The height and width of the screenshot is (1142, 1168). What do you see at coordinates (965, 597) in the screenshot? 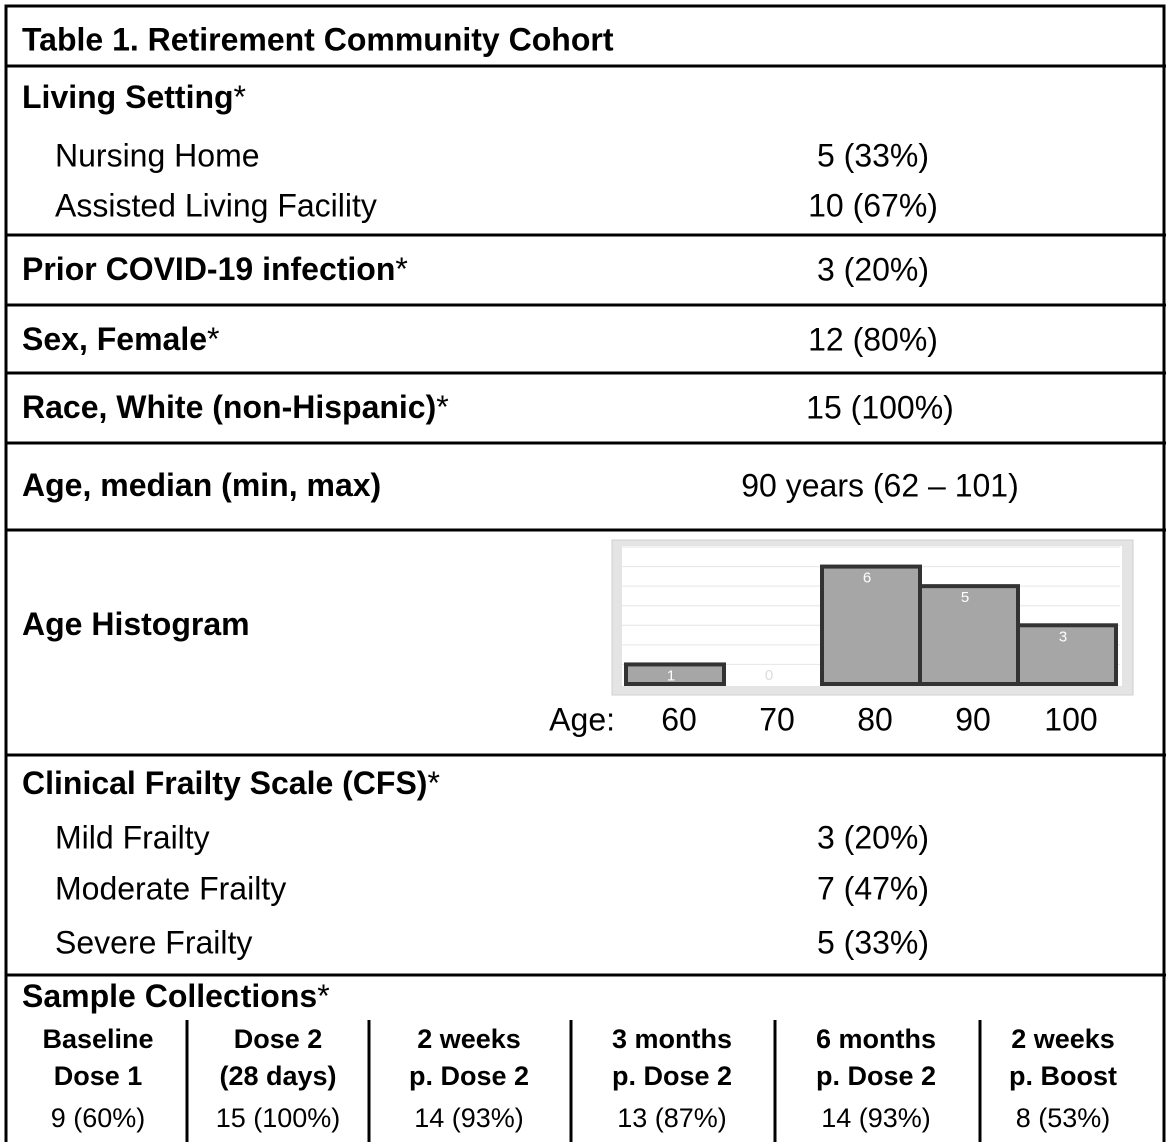
I see `bar-label: 5` at bounding box center [965, 597].